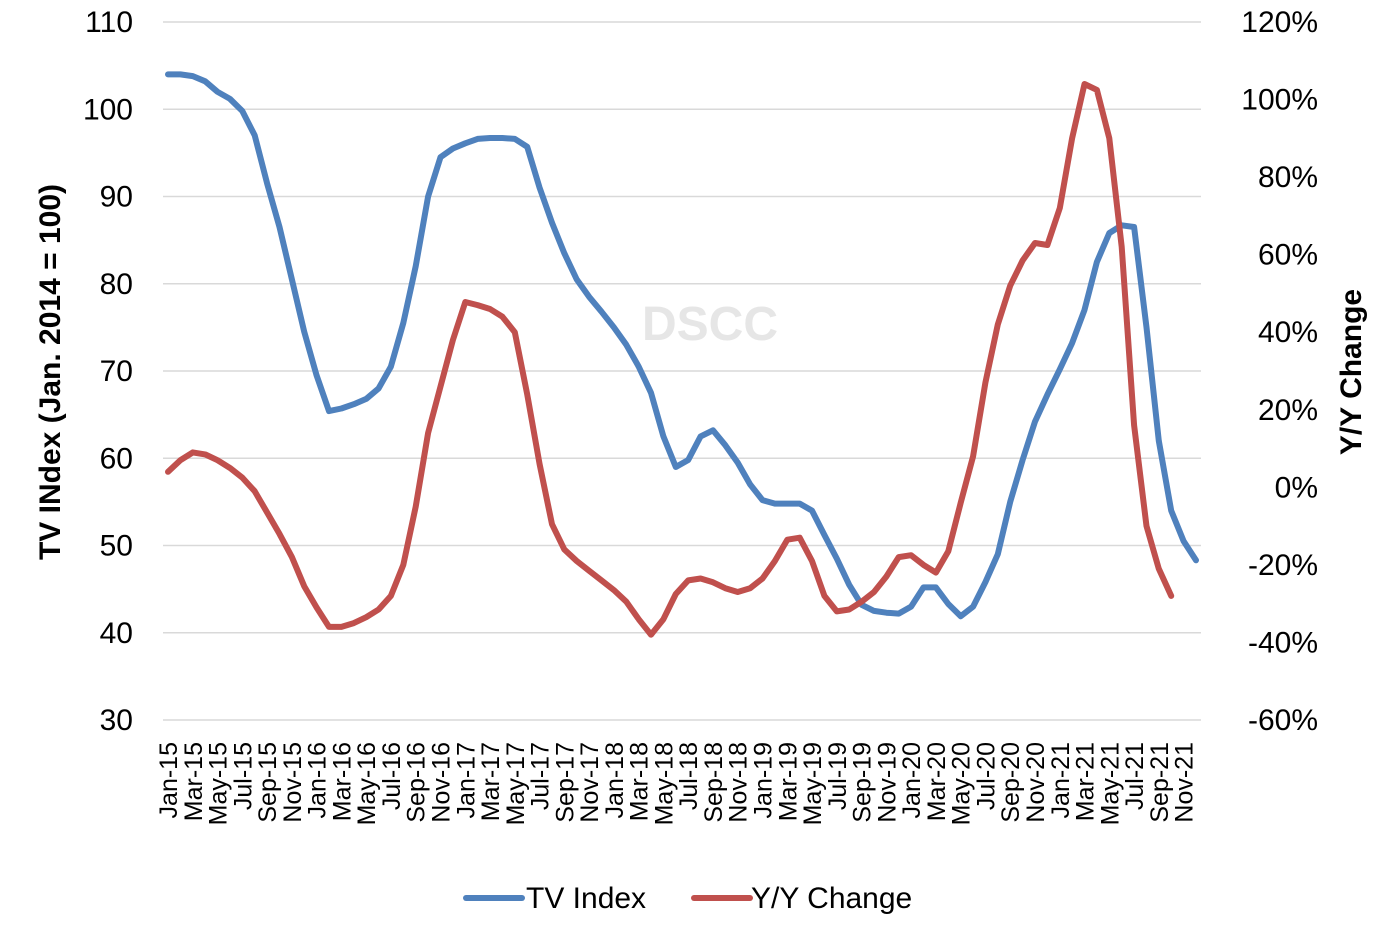  What do you see at coordinates (1086, 781) in the screenshot?
I see `x-tick-label: Mar-21` at bounding box center [1086, 781].